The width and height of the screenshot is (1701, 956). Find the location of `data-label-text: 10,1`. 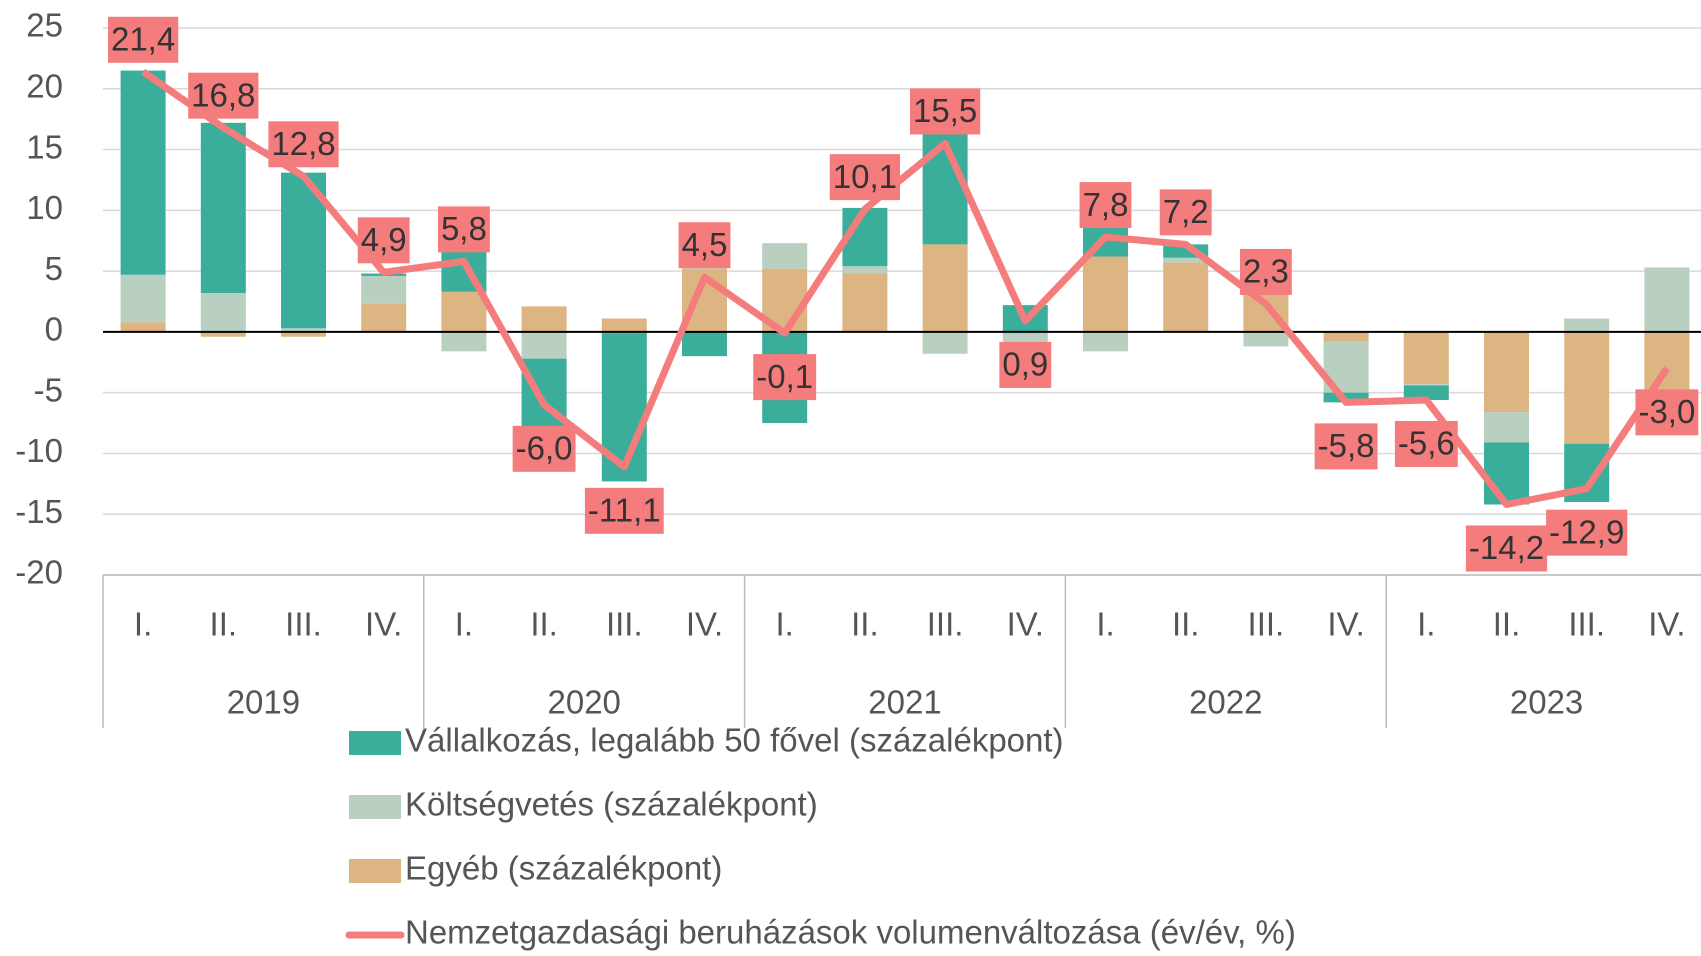

data-label-text: 10,1 is located at coordinates (865, 176).